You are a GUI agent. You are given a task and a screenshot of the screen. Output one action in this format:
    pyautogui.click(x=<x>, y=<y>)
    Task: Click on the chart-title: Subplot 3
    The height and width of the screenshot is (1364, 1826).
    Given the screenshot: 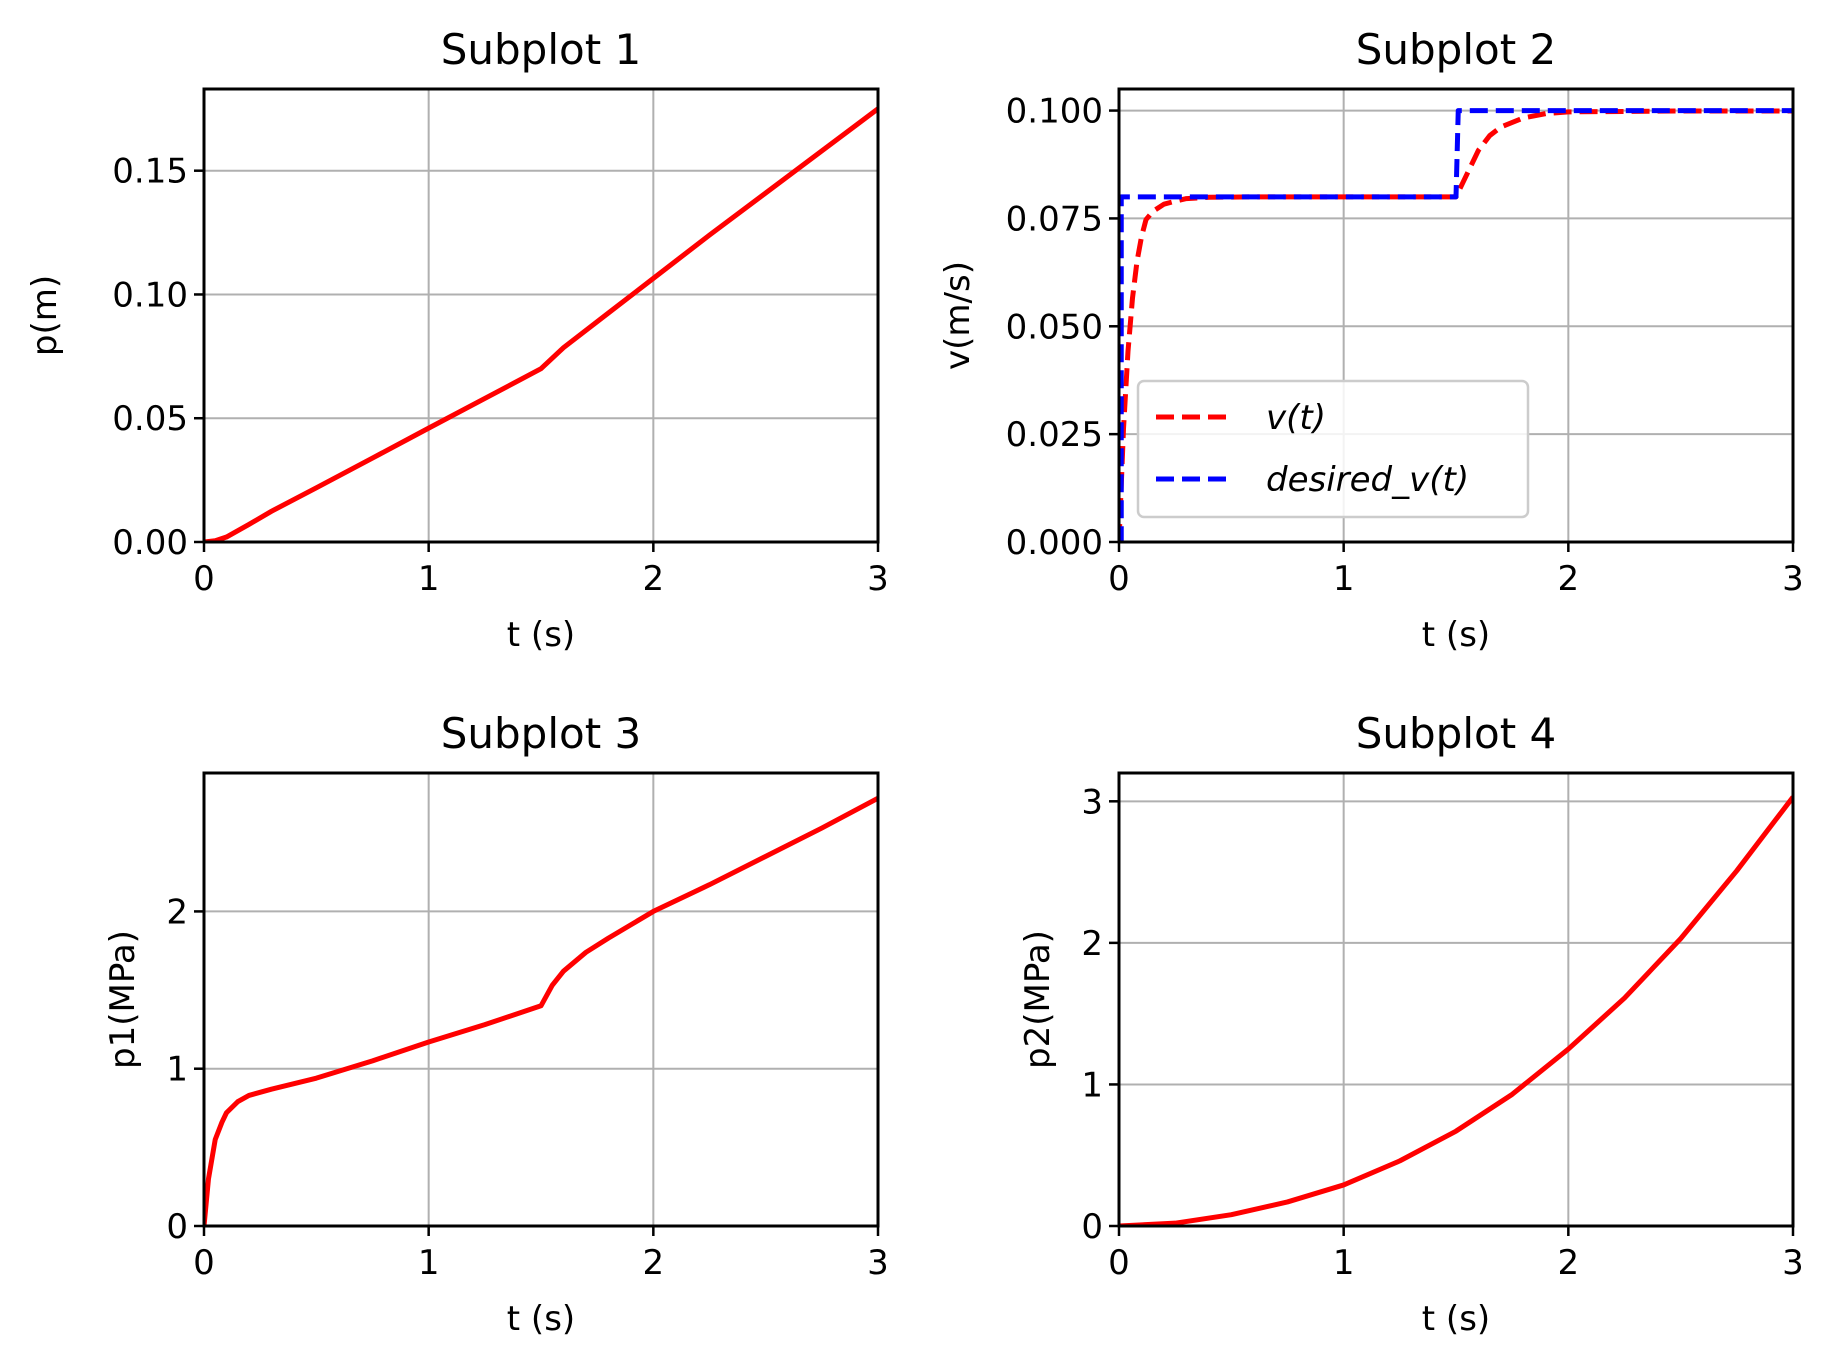 What is the action you would take?
    pyautogui.click(x=541, y=733)
    